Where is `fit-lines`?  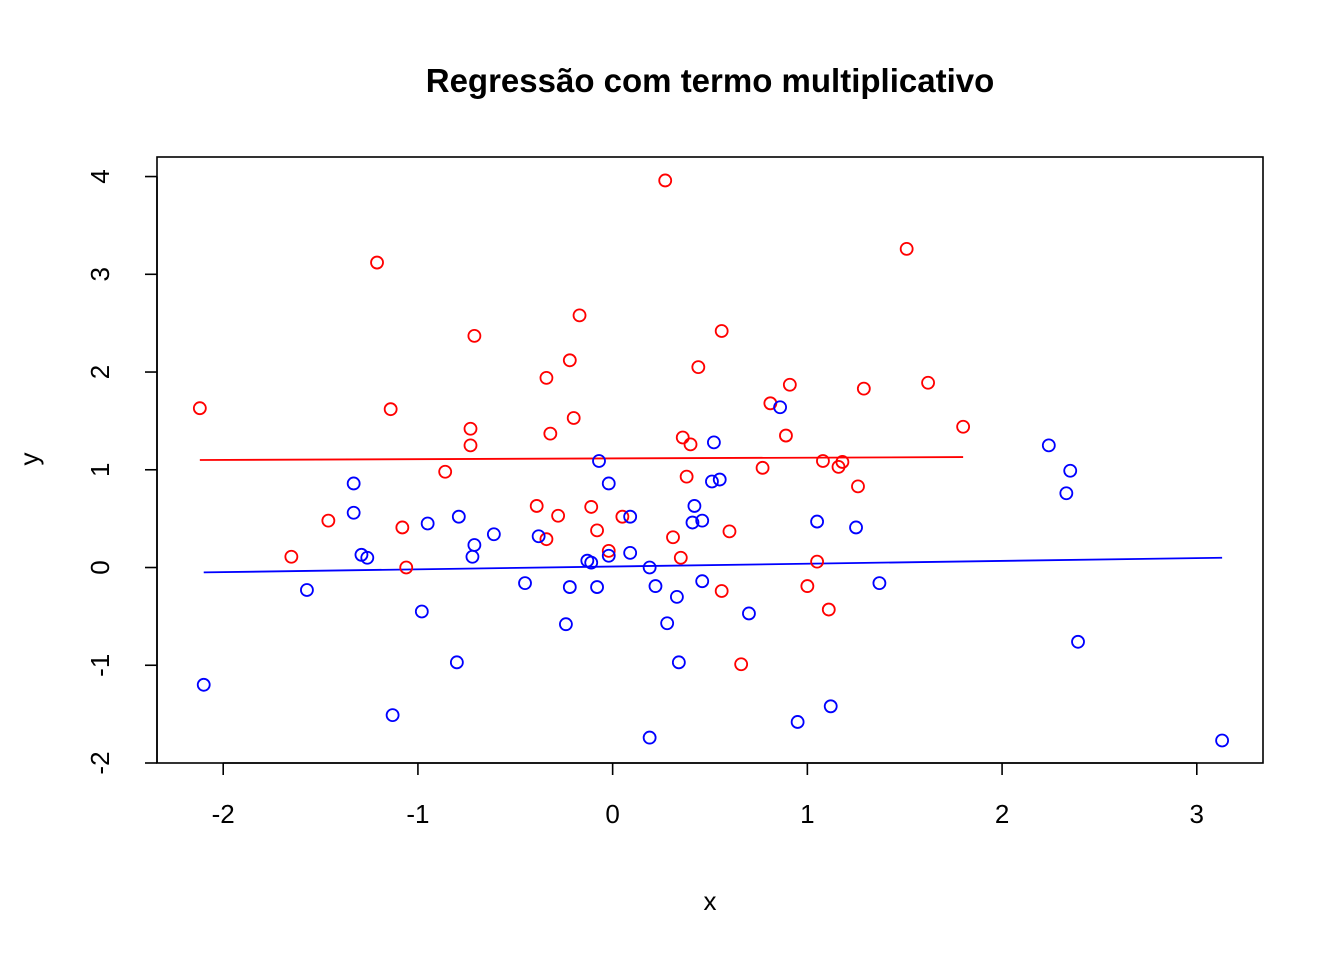
fit-lines is located at coordinates (711, 515).